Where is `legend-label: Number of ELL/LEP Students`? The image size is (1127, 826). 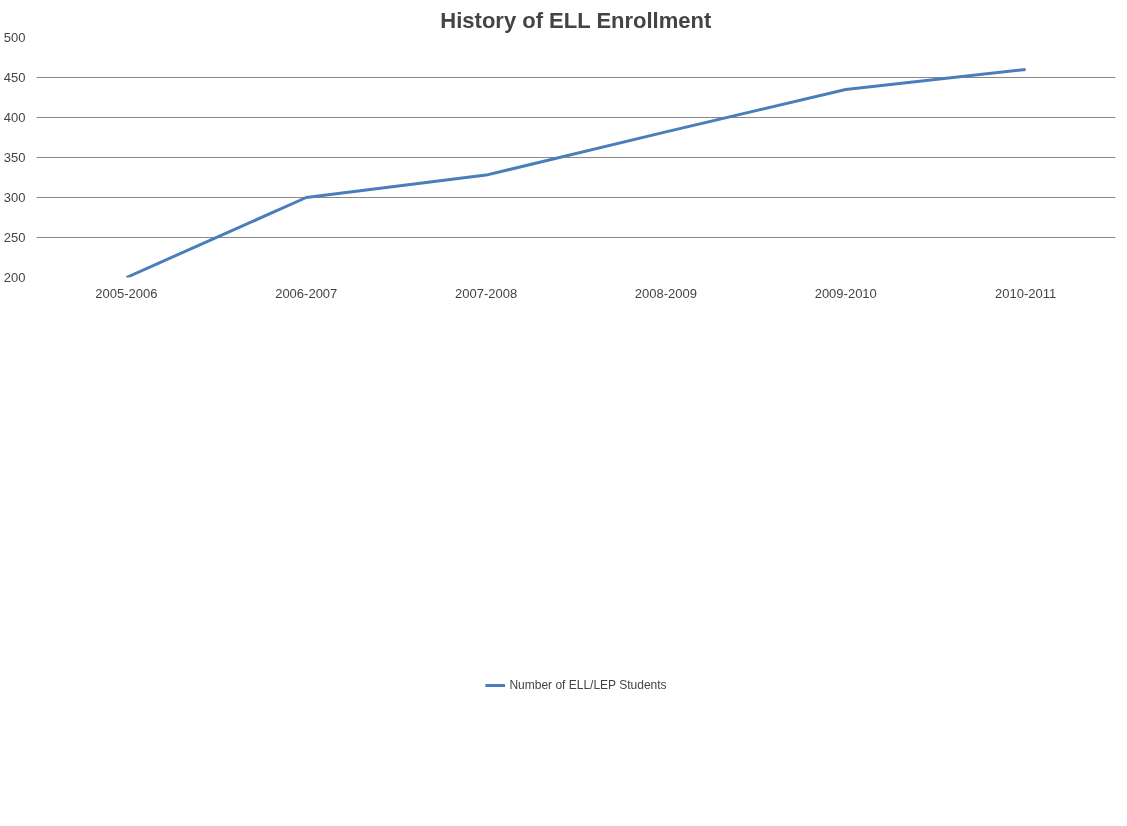 legend-label: Number of ELL/LEP Students is located at coordinates (588, 685).